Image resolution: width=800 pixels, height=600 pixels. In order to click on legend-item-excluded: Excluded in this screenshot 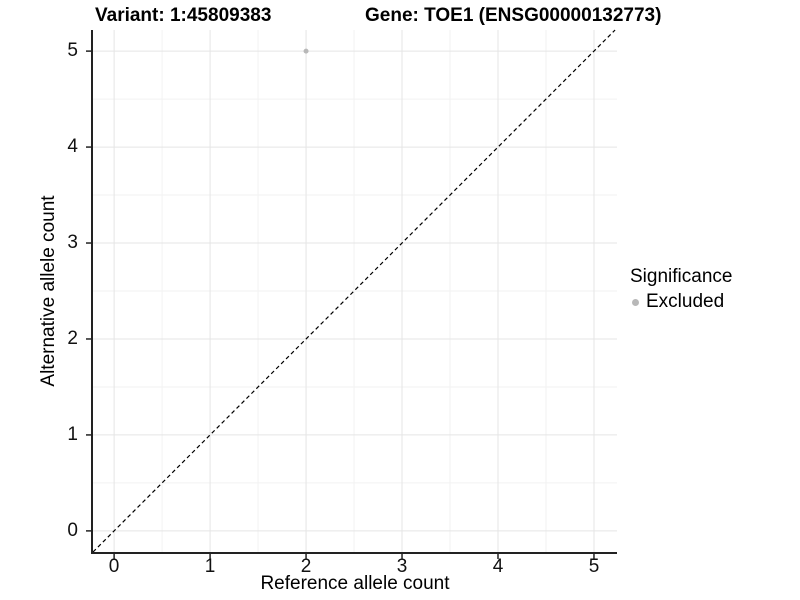, I will do `click(681, 302)`.